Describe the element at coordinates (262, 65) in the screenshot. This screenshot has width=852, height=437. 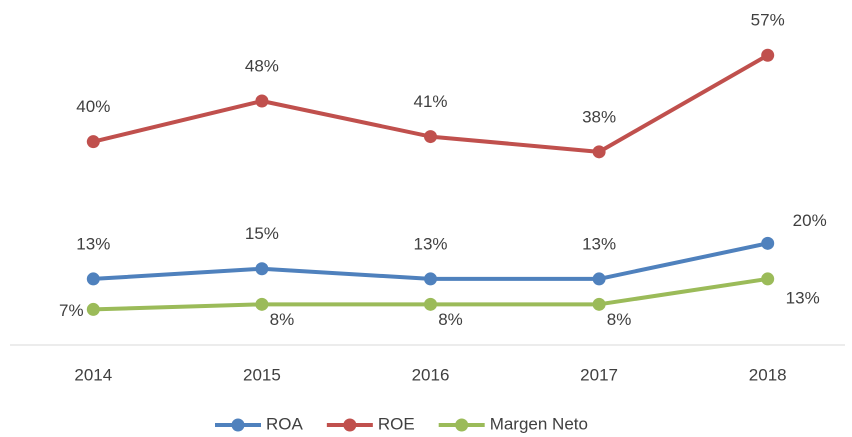
I see `data-label: 48%` at that location.